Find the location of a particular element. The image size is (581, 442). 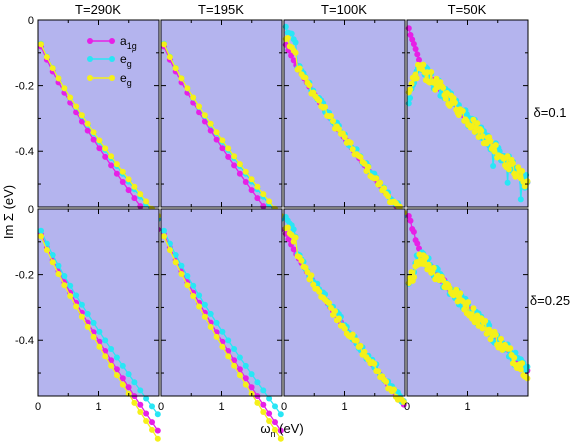

legend-label-base: a is located at coordinates (123, 41).